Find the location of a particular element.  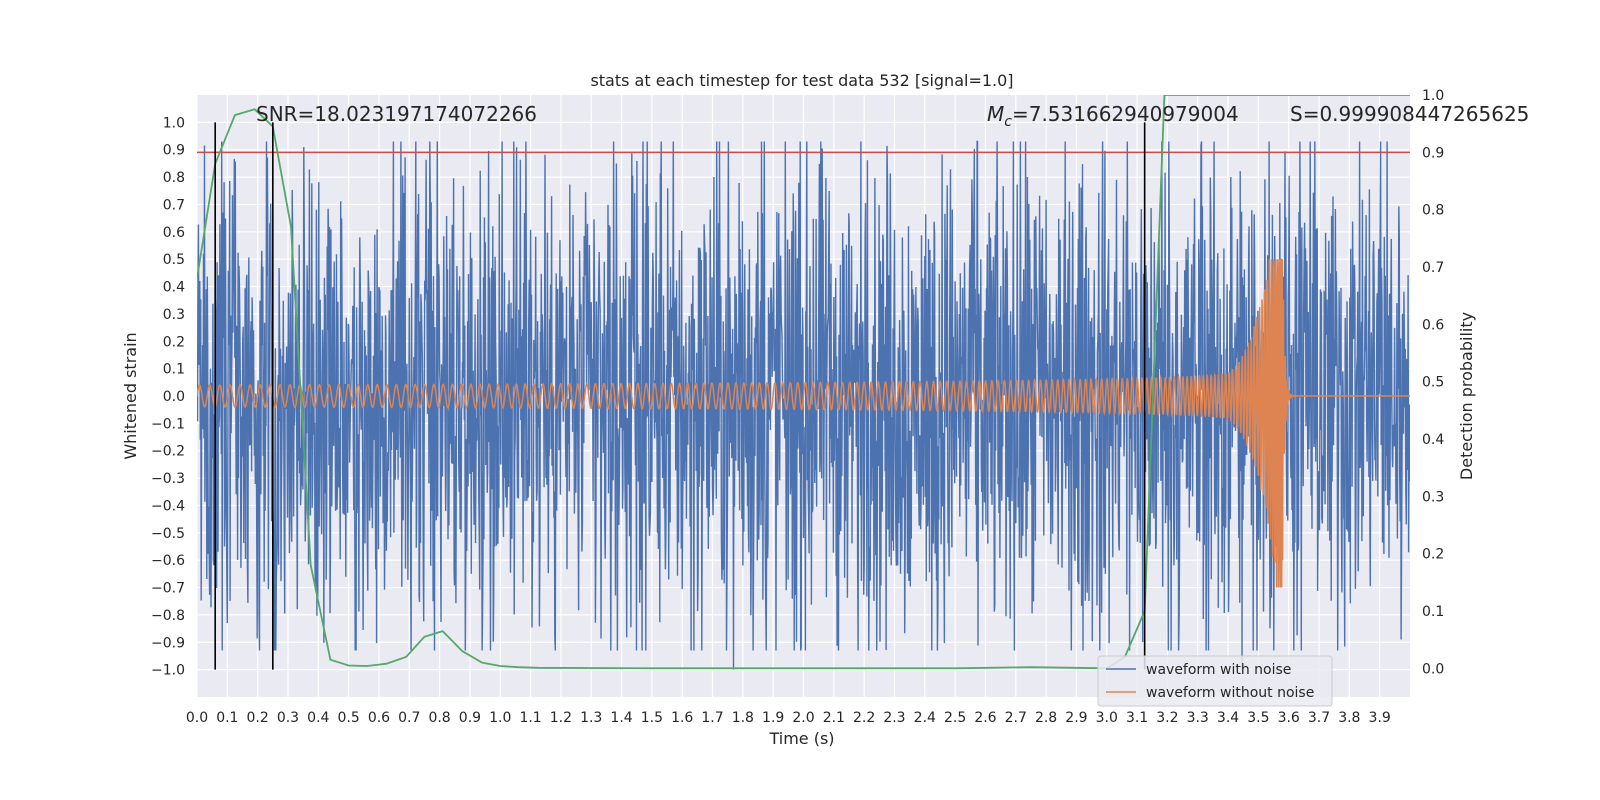

y2-tick-label: 0.0 is located at coordinates (1433, 669).